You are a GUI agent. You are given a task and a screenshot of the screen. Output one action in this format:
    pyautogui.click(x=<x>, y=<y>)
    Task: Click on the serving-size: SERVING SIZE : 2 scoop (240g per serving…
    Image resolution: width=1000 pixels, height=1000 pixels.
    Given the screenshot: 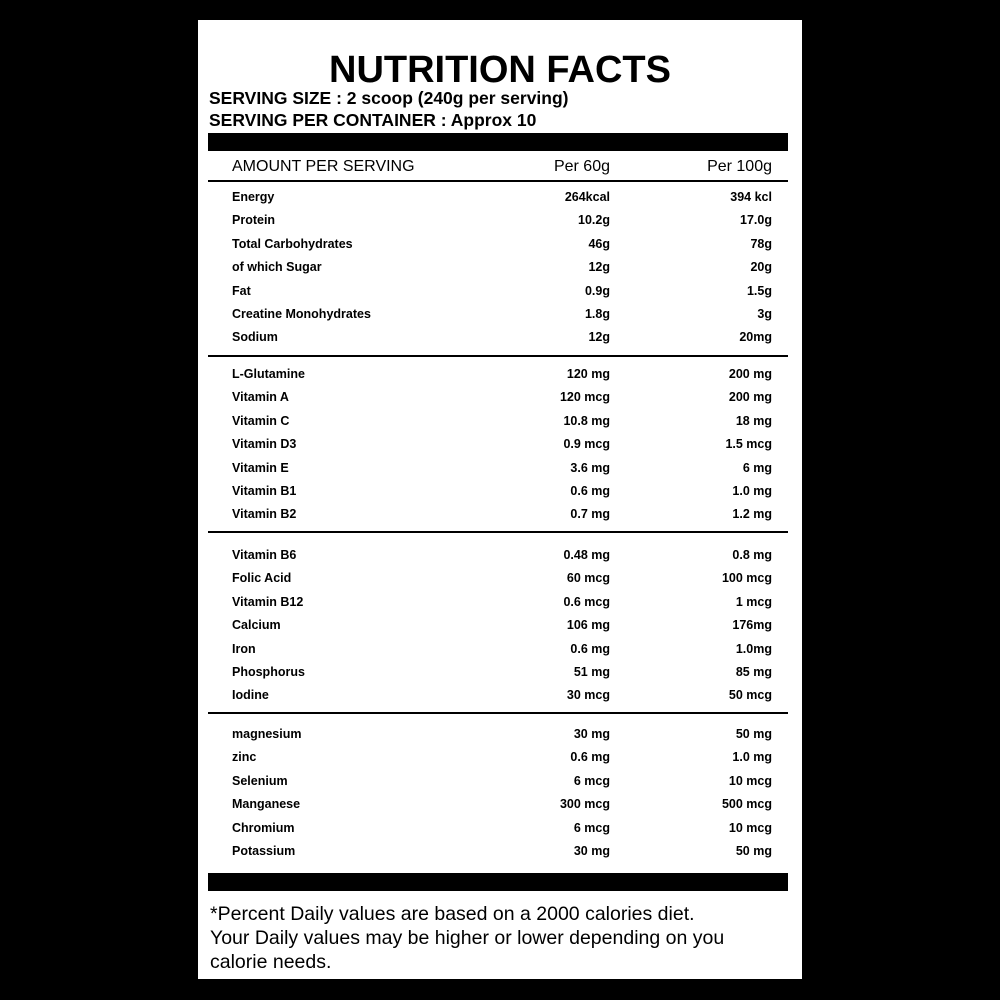 What is the action you would take?
    pyautogui.click(x=389, y=98)
    